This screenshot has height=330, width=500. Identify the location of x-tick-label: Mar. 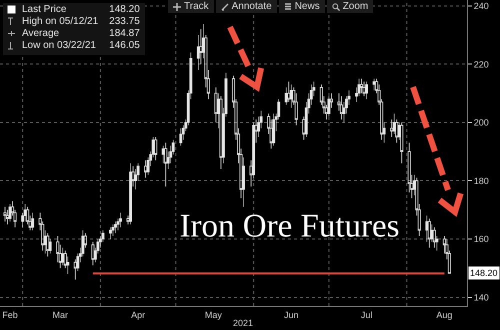
(60, 315).